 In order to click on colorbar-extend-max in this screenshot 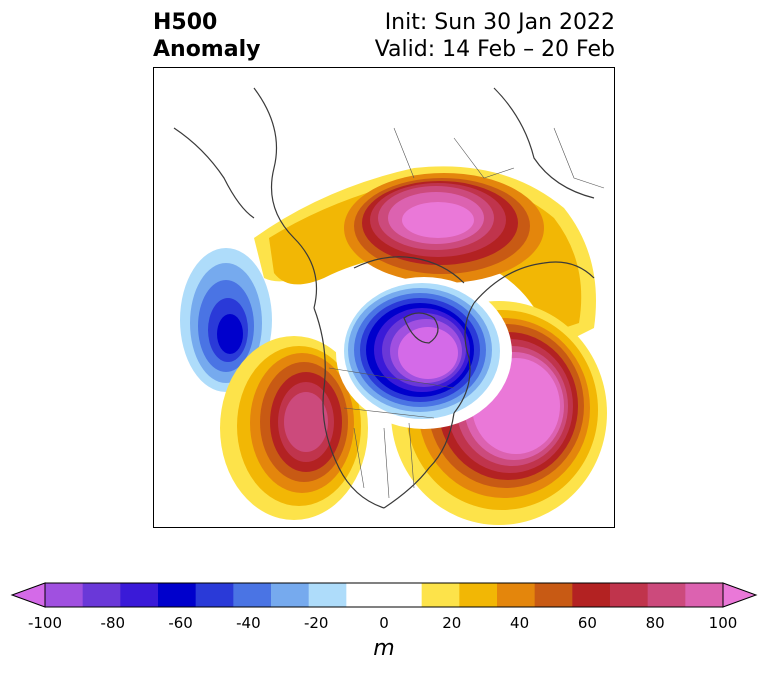, I will do `click(740, 595)`.